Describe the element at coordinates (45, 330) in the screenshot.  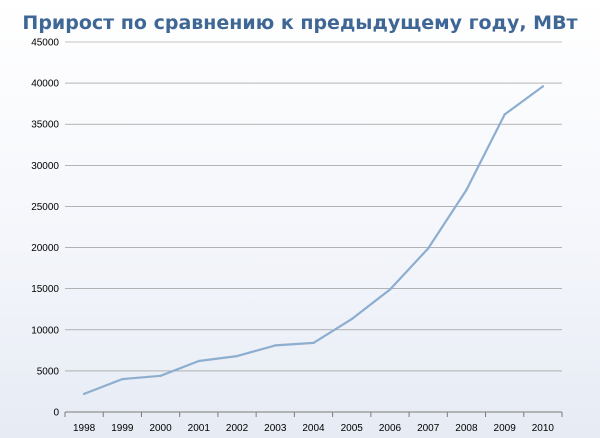
I see `y-tick-label: 10000` at that location.